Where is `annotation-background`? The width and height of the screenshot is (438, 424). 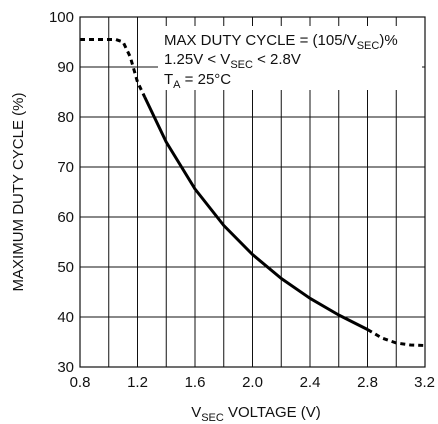
annotation-background is located at coordinates (290, 58).